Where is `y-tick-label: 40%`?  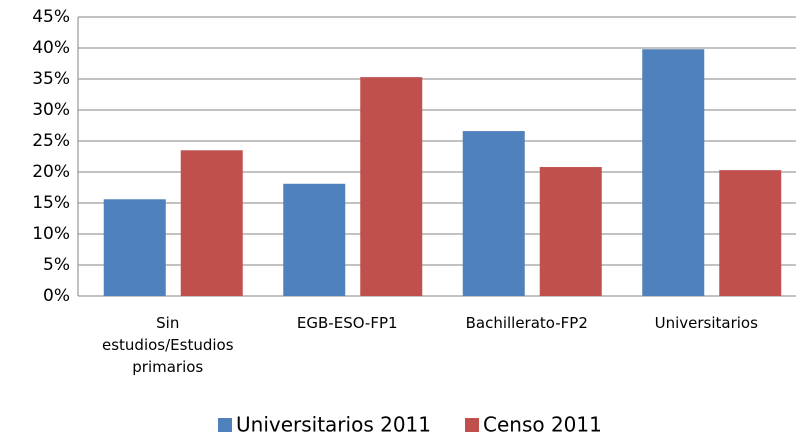
y-tick-label: 40% is located at coordinates (51, 48).